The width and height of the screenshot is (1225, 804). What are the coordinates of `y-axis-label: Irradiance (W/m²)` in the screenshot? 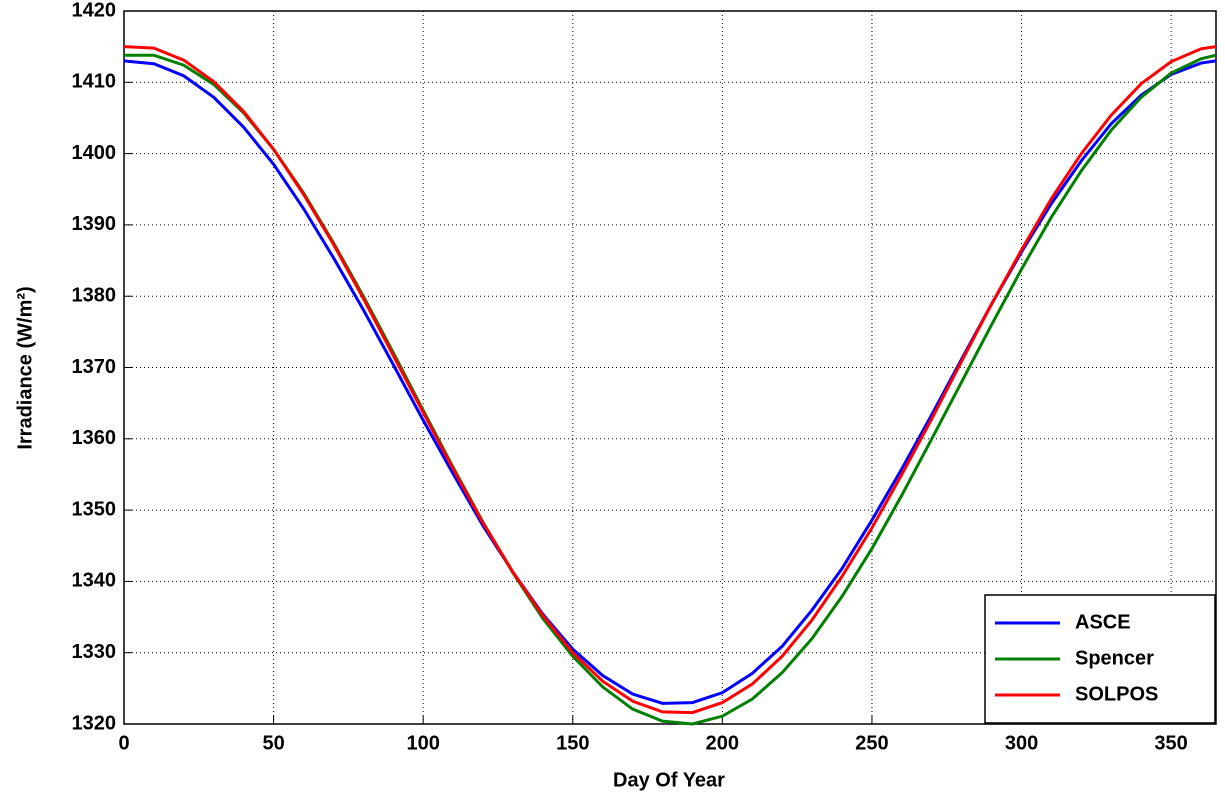 It's located at (25, 367).